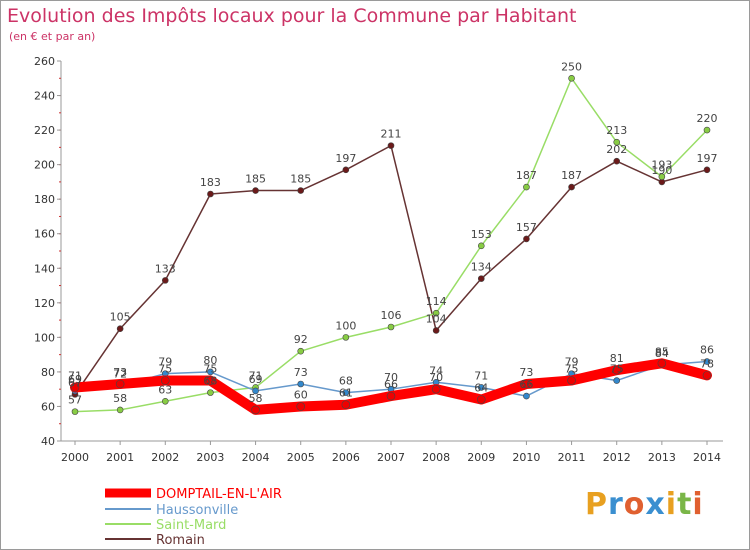  I want to click on y-tick-label: 80, so click(48, 372).